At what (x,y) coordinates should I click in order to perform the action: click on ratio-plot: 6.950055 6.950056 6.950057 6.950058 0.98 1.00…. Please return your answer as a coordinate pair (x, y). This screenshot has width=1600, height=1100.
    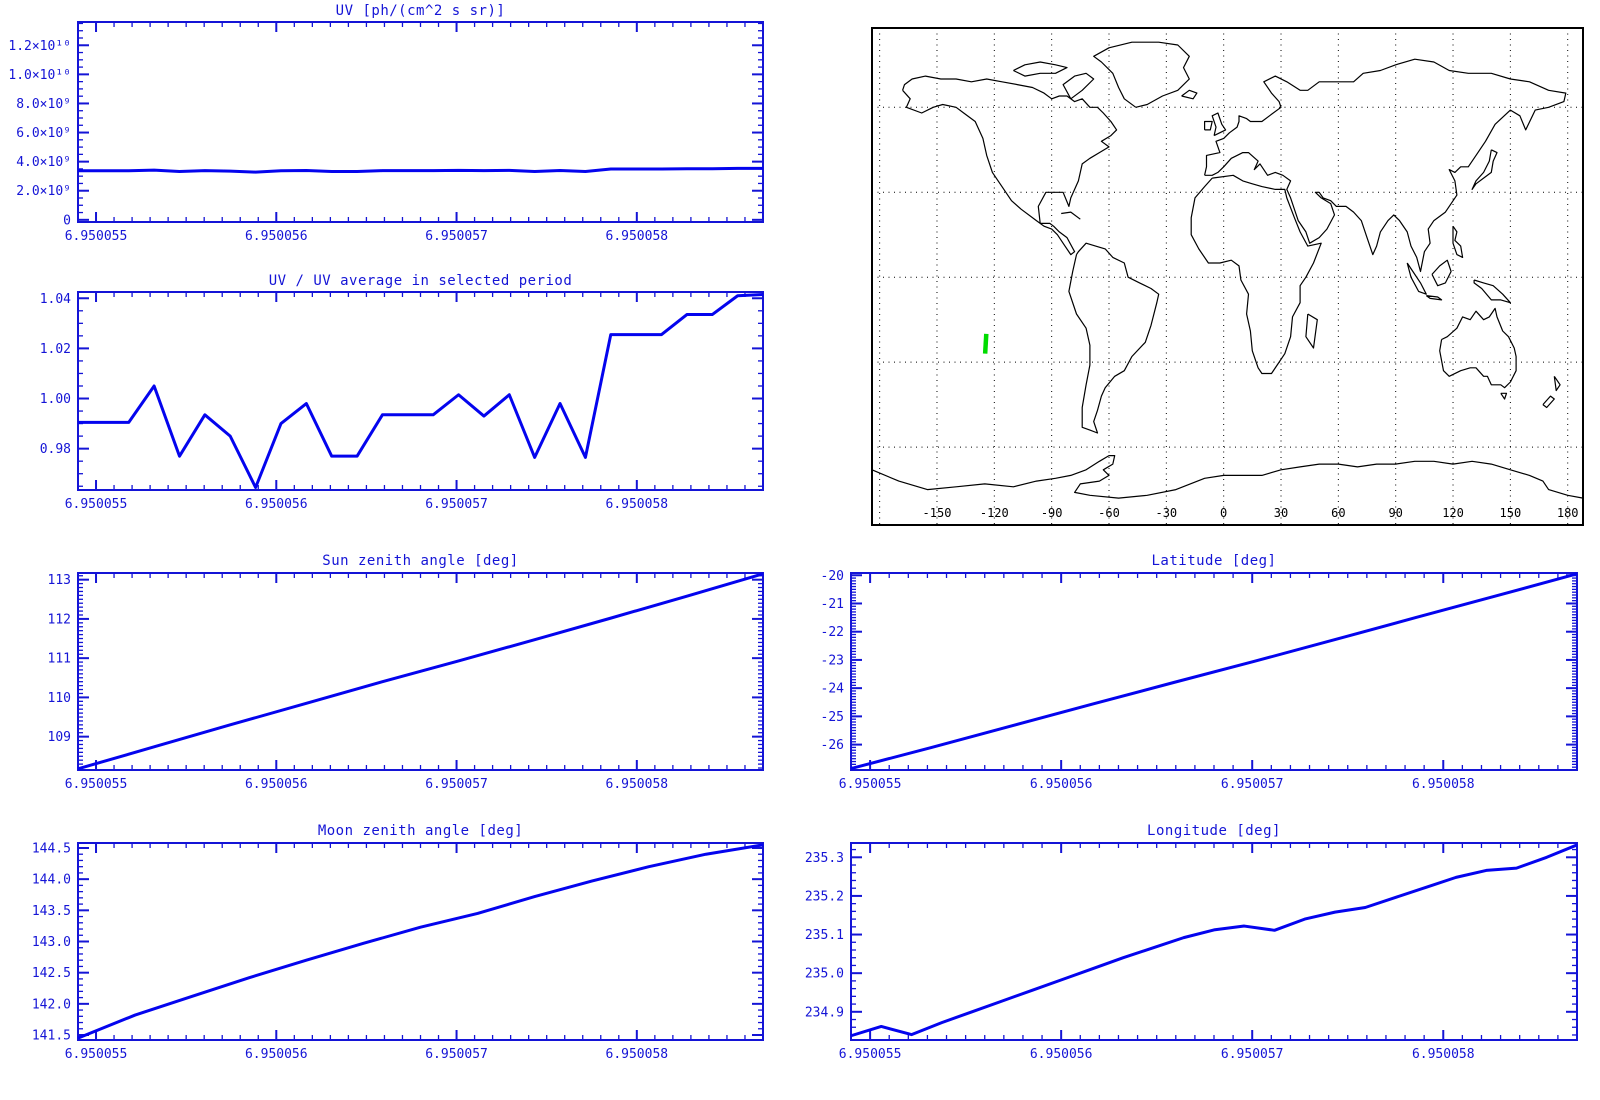
    Looking at the image, I should click on (402, 401).